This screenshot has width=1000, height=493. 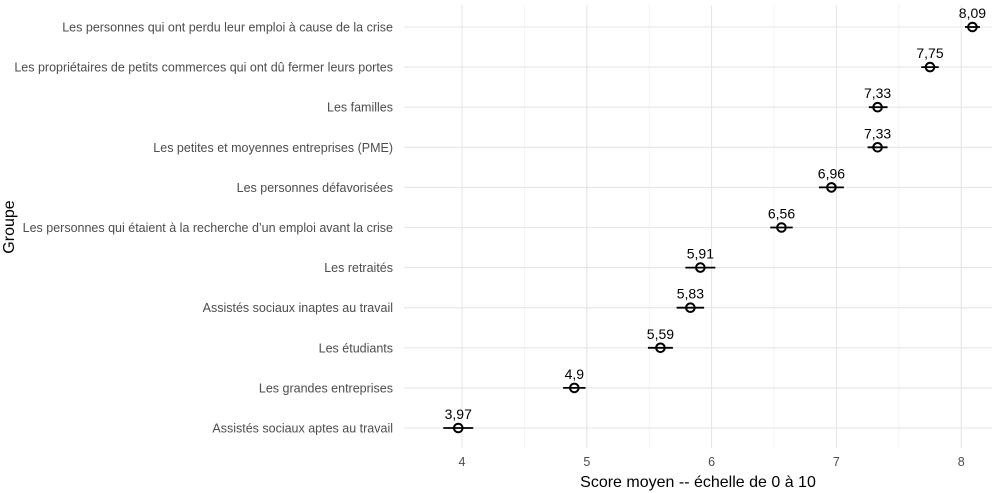 I want to click on data-label: 8,09, so click(x=972, y=13).